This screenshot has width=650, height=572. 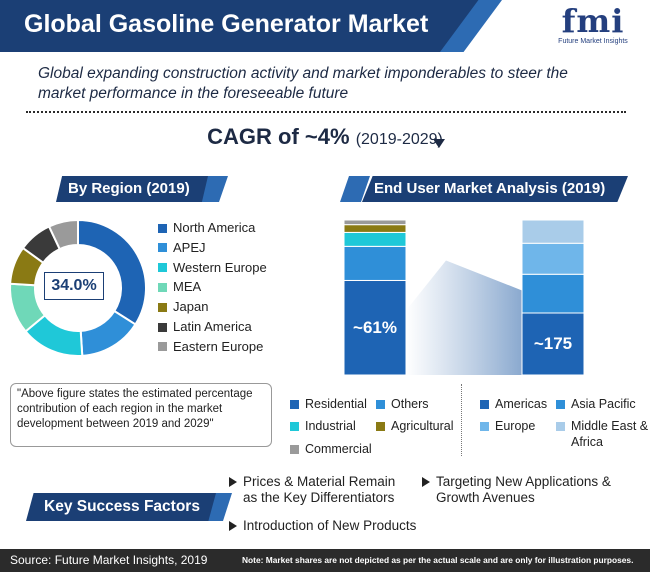 I want to click on legend-item: Latin America, so click(x=205, y=327).